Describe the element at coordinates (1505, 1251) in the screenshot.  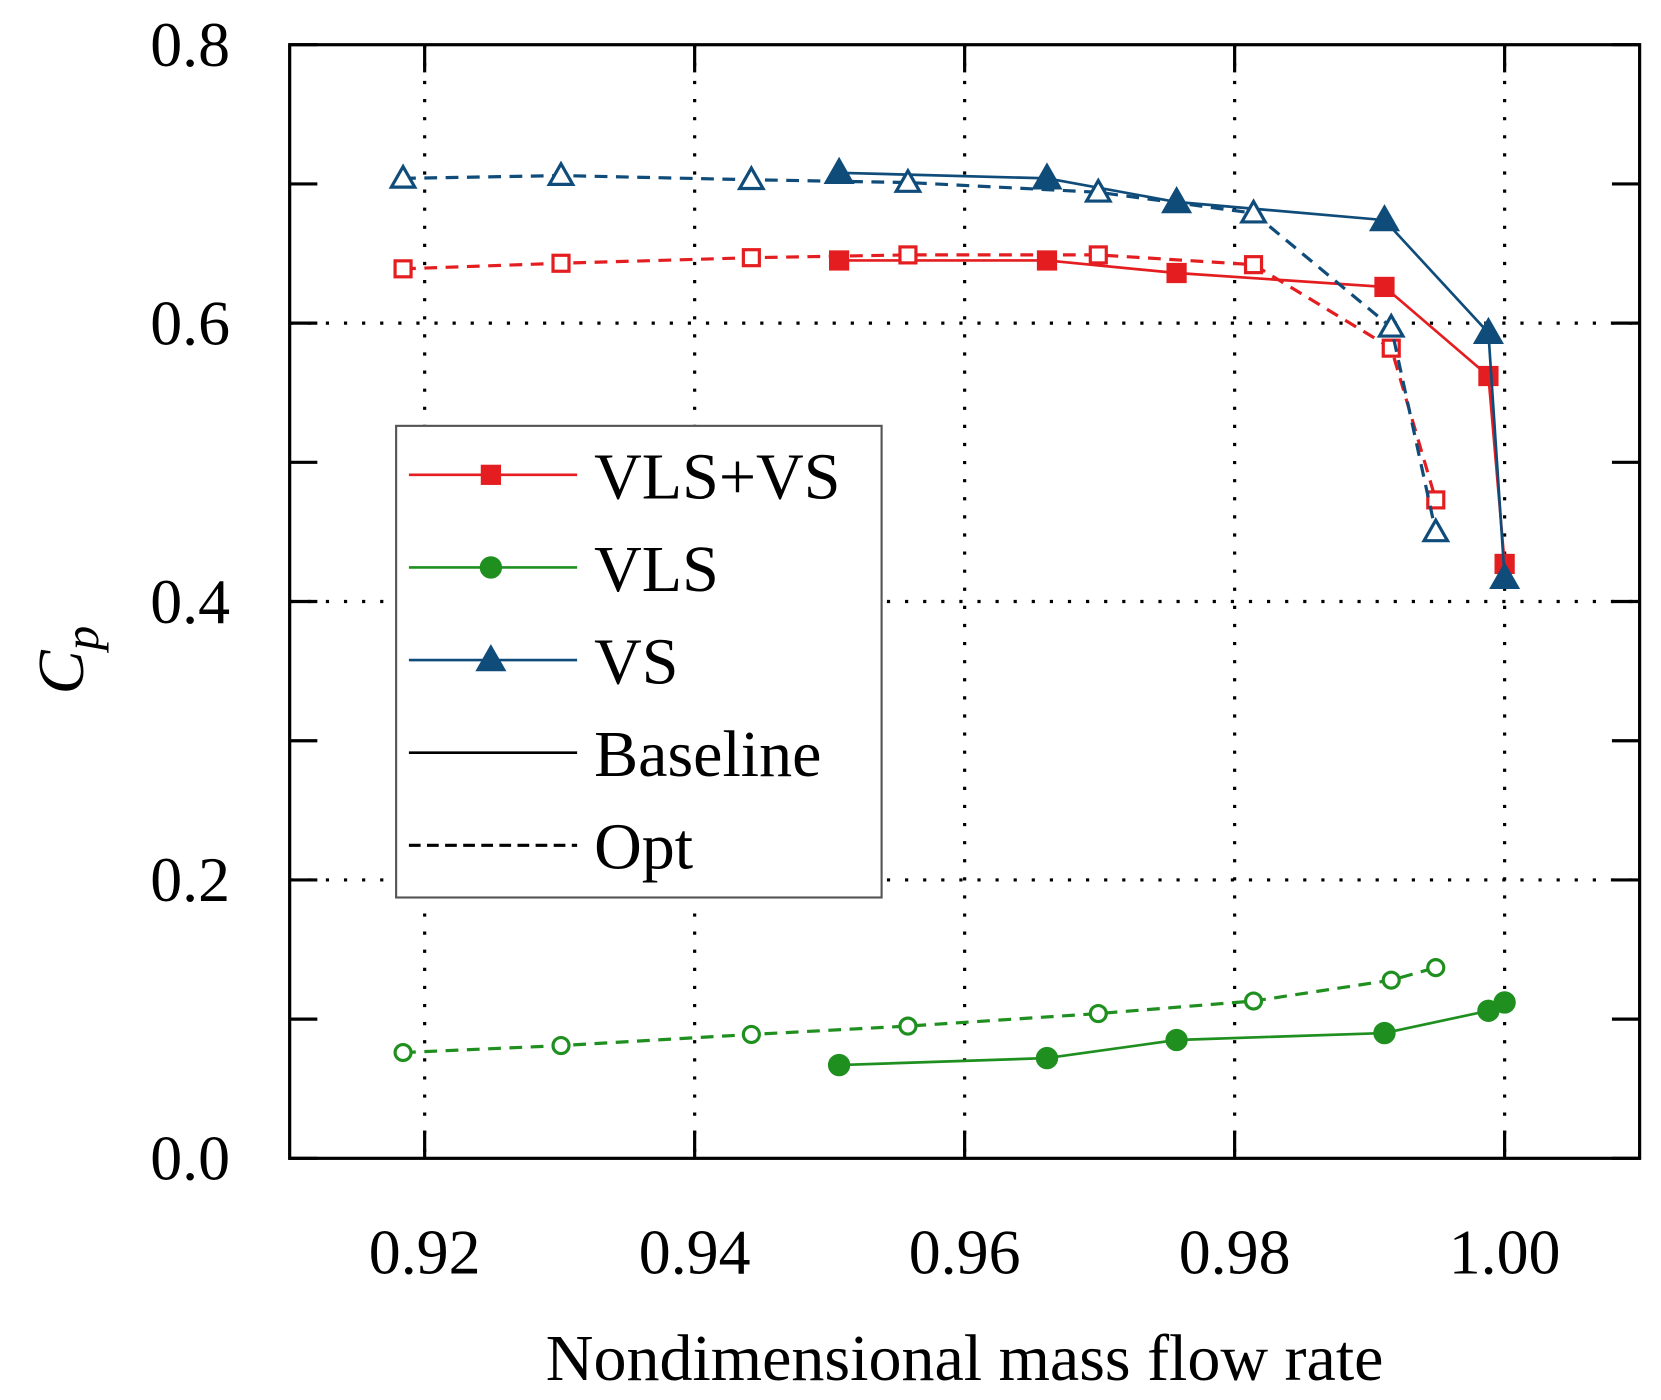
I see `x-tick-label: 1.00` at that location.